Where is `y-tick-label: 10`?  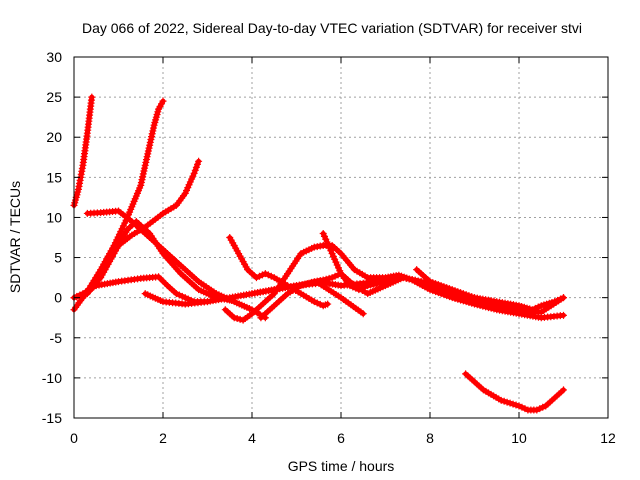 y-tick-label: 10 is located at coordinates (54, 217).